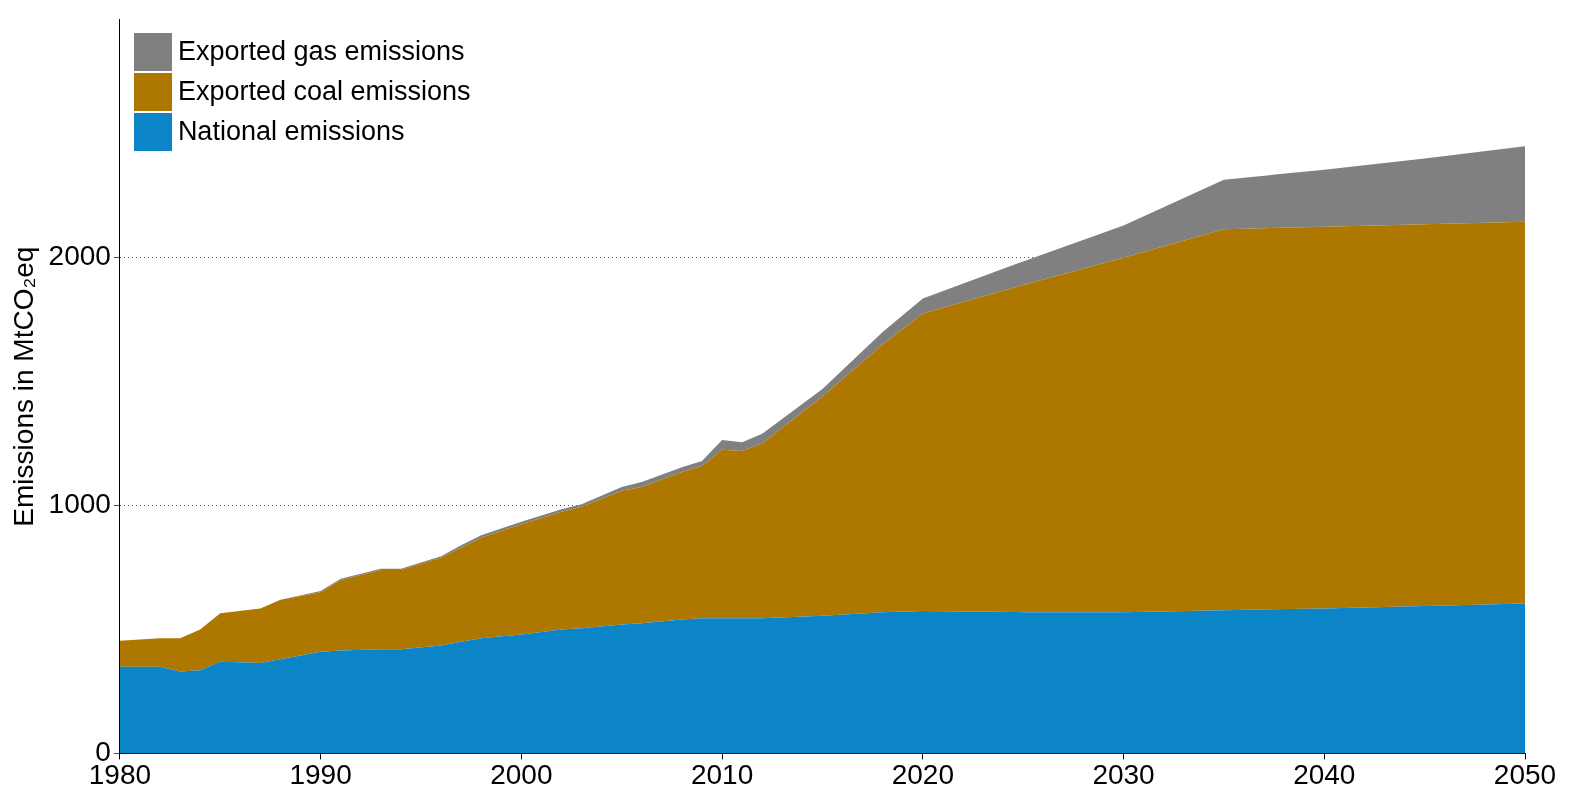  Describe the element at coordinates (722, 774) in the screenshot. I see `x-tick-label: 2010` at that location.